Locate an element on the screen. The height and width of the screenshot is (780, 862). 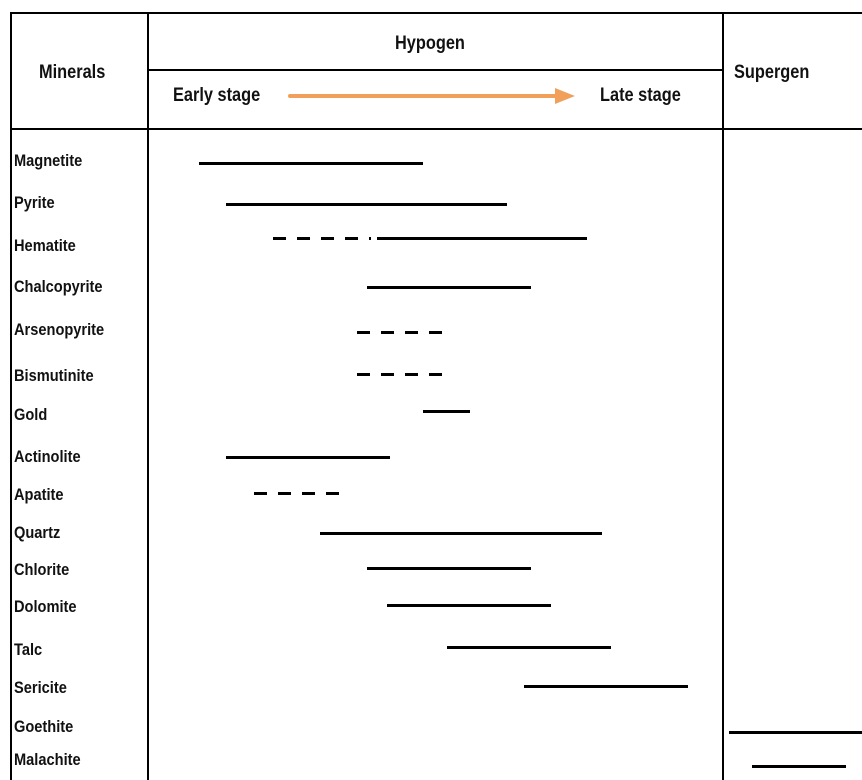
hematite-dashed-bar is located at coordinates (322, 238).